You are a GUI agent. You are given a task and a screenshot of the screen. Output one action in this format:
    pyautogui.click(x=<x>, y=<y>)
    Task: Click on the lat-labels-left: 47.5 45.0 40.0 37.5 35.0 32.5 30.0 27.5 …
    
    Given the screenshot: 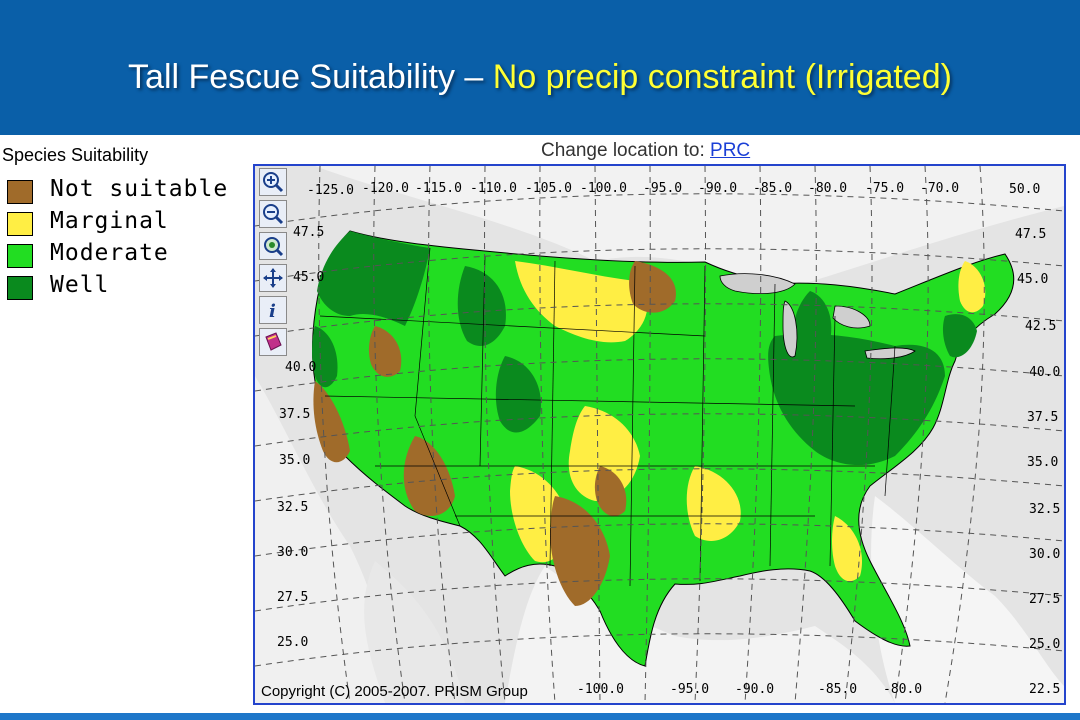 What is the action you would take?
    pyautogui.click(x=300, y=437)
    